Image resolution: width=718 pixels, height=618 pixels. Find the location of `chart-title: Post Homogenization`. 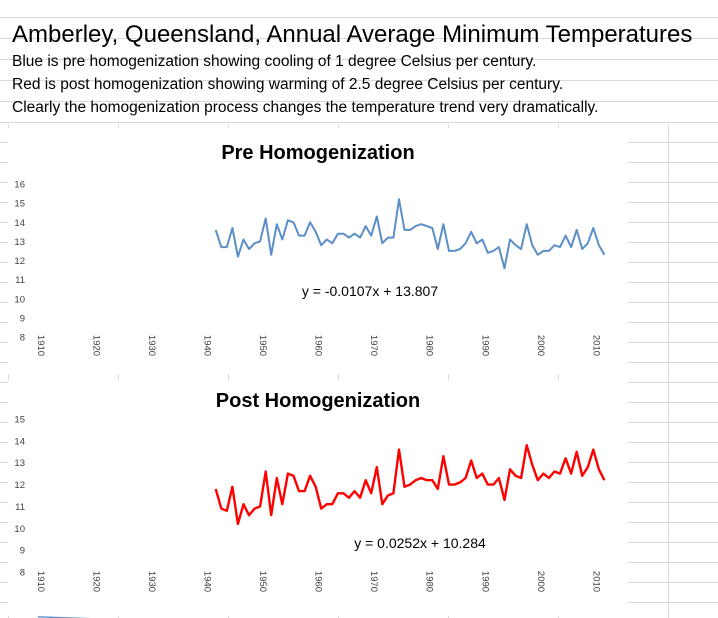

chart-title: Post Homogenization is located at coordinates (318, 401).